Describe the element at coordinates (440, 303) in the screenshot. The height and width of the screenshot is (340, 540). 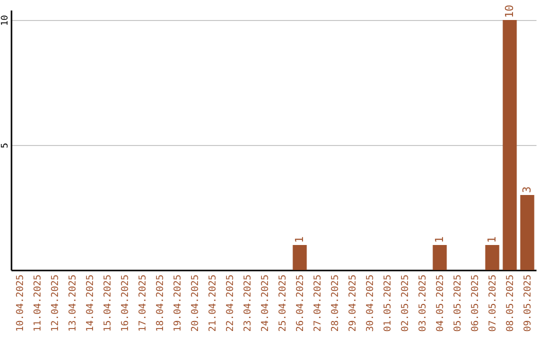
I see `x-tick-label: 04.05.2025` at that location.